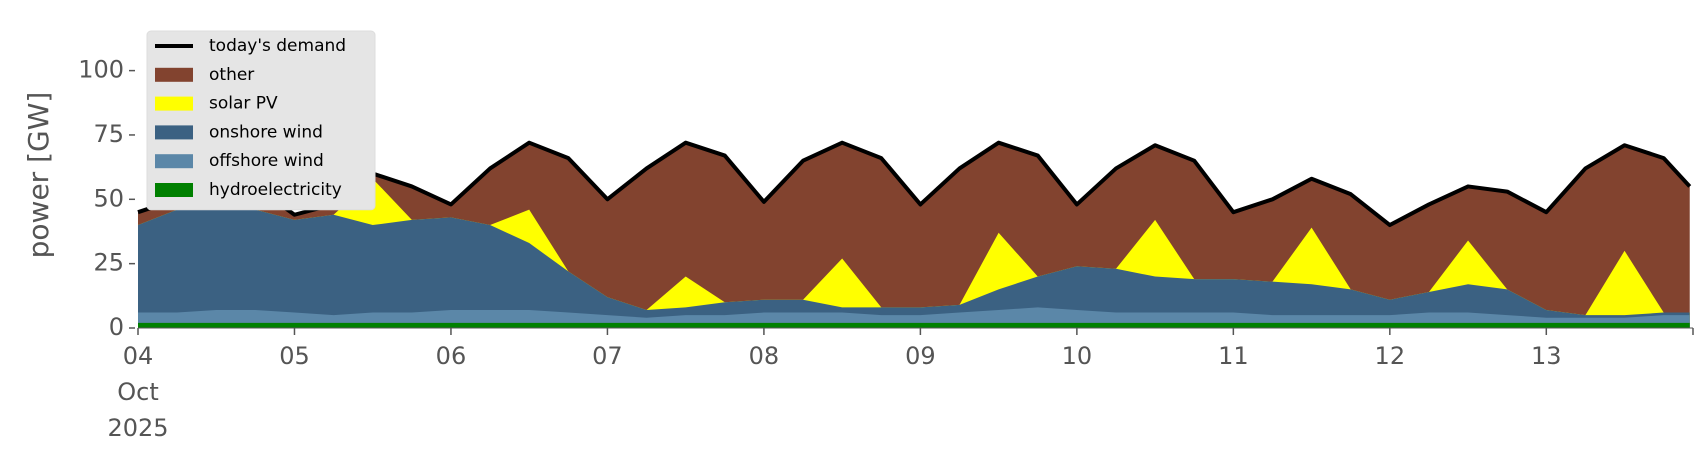 The width and height of the screenshot is (1706, 460). I want to click on y-tick-label: 50, so click(108, 198).